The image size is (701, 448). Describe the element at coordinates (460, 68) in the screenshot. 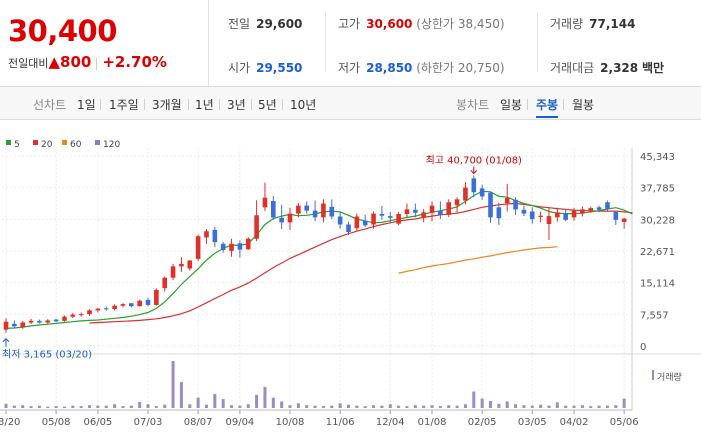

I see `lower-limit: (하한가 20,750)` at that location.